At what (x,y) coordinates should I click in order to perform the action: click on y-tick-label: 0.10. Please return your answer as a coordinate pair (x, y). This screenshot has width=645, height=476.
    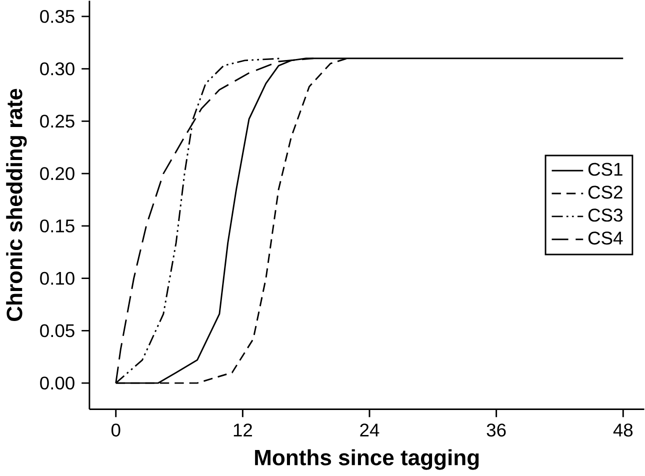
    Looking at the image, I should click on (57, 278).